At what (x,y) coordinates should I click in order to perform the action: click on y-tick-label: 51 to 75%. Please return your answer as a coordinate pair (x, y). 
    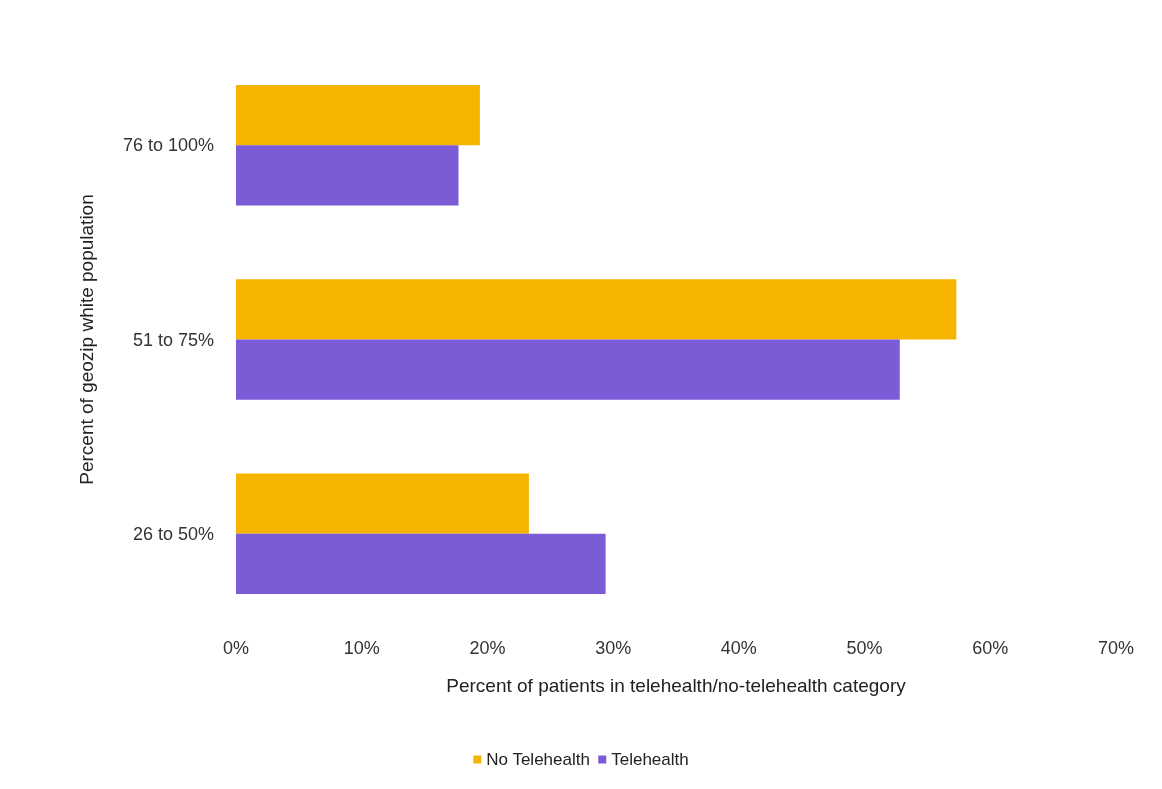
    Looking at the image, I should click on (173, 339).